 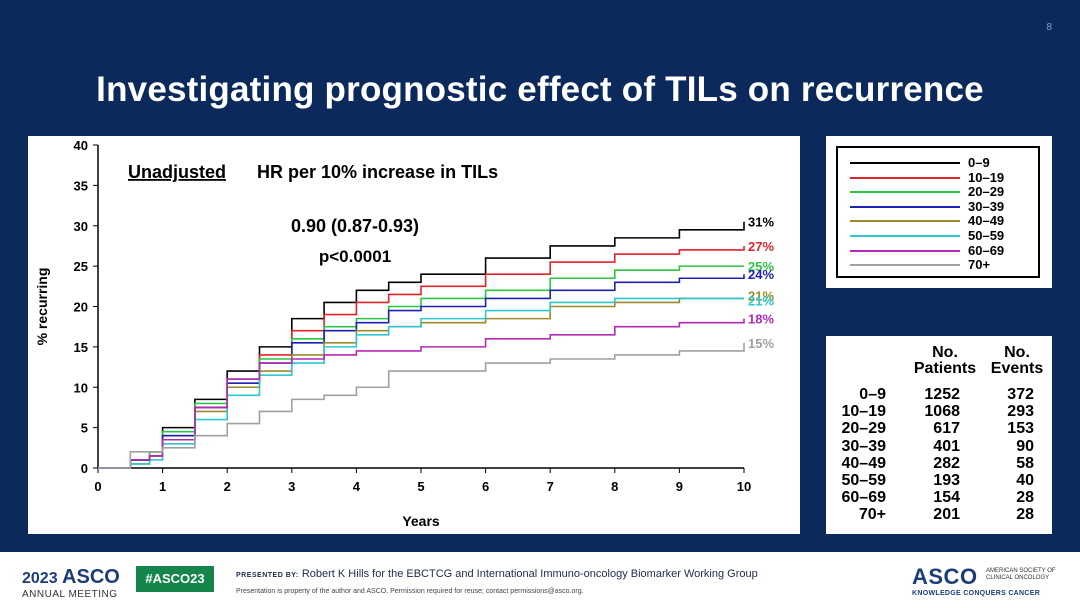 What do you see at coordinates (485, 486) in the screenshot?
I see `x-tick-label: 6` at bounding box center [485, 486].